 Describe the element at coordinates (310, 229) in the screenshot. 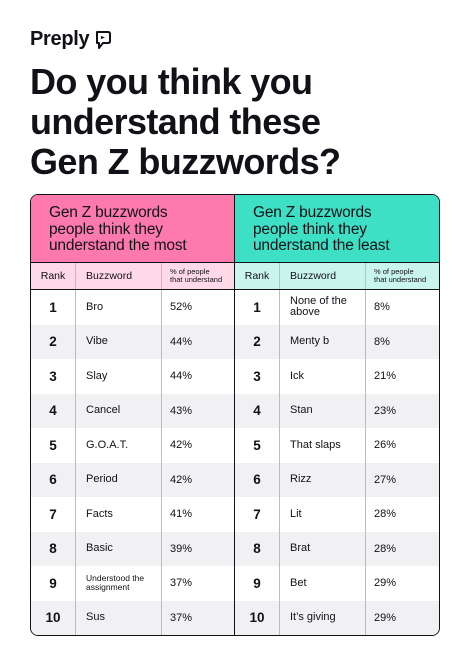

I see `least-title-line-2: people think they` at that location.